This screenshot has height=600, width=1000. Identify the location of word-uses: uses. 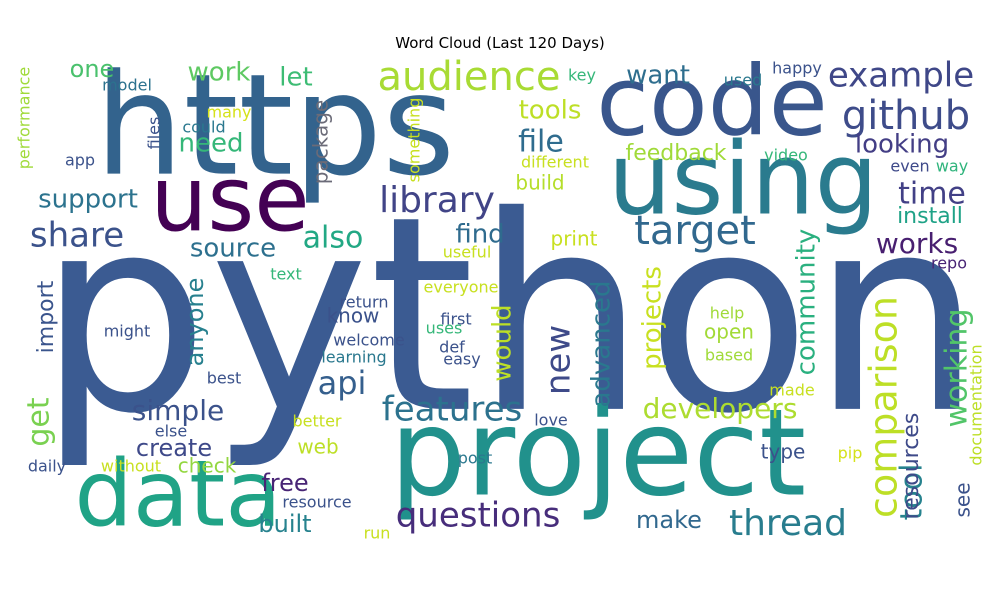
(444, 328).